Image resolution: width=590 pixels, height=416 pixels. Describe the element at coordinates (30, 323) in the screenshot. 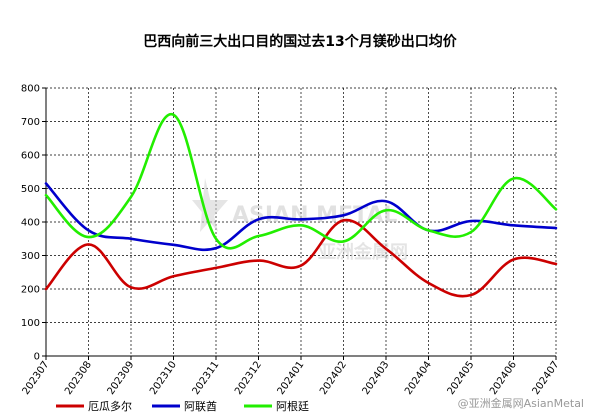

I see `y-tick-label: 100` at that location.